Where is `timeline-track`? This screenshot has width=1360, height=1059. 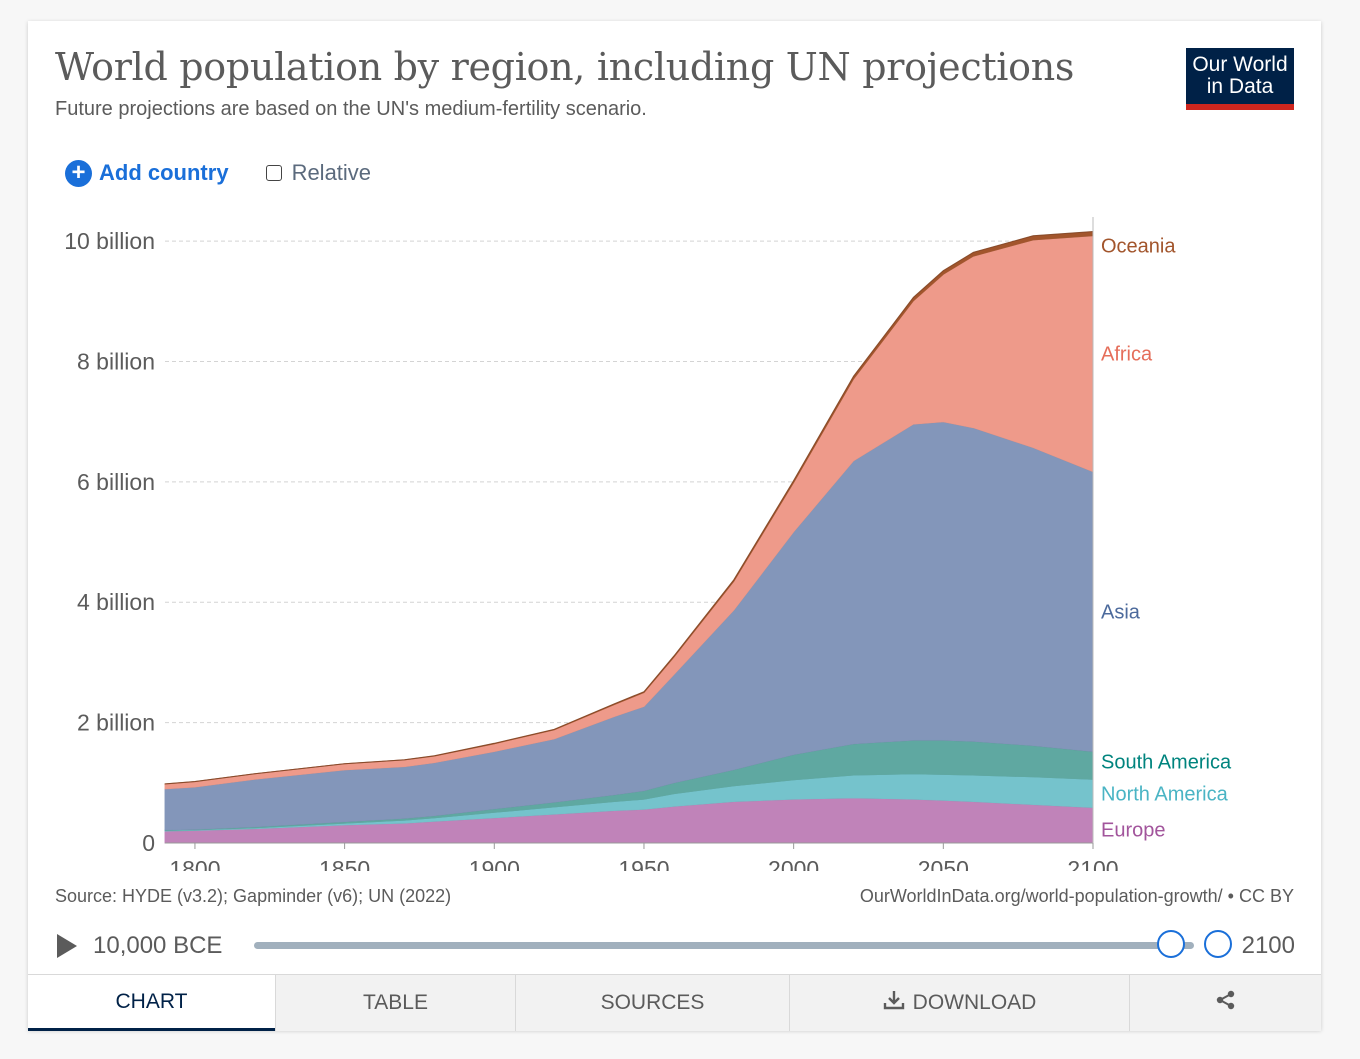
timeline-track is located at coordinates (724, 945).